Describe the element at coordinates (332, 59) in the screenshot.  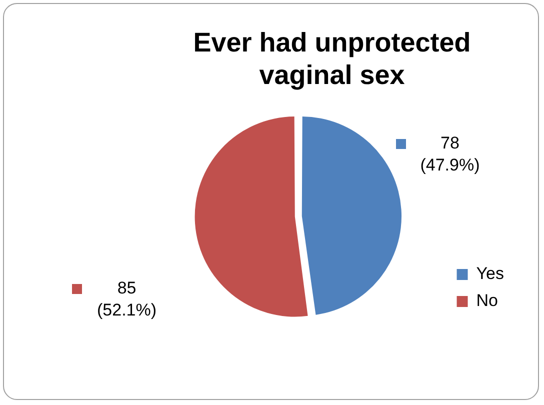
I see `chart-title: Ever had unprotected vaginal sex` at that location.